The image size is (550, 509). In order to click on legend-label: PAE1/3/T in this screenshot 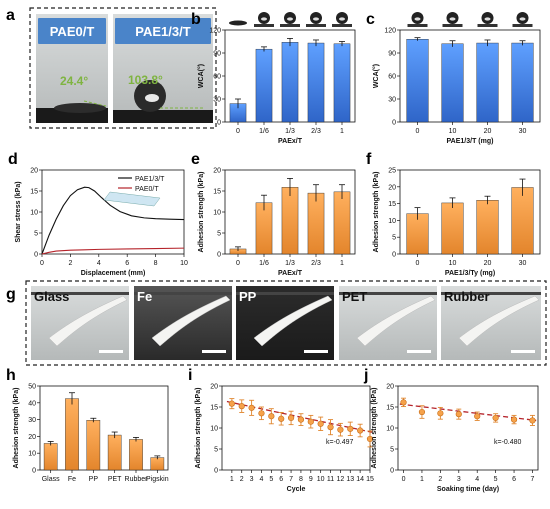, I will do `click(150, 179)`.